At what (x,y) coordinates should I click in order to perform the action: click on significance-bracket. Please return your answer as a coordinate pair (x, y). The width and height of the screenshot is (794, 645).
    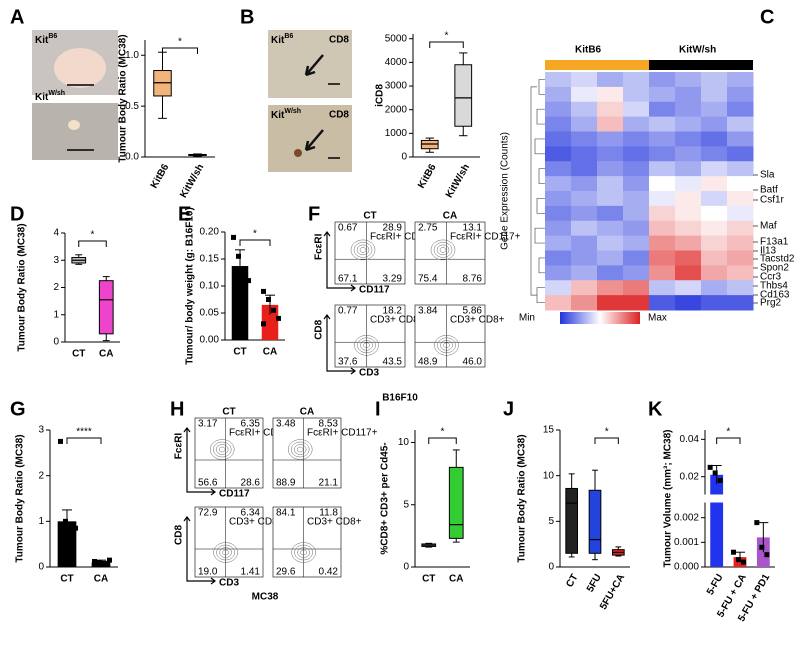
    Looking at the image, I should click on (446, 44).